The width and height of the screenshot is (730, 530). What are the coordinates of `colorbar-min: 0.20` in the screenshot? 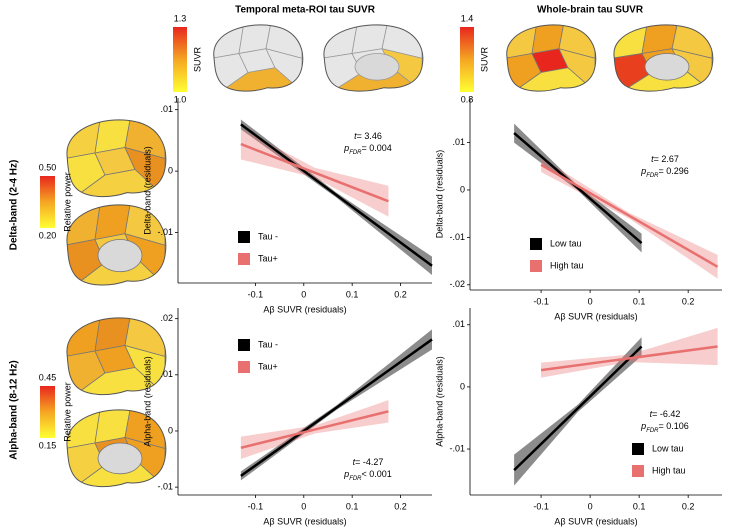 It's located at (48, 235).